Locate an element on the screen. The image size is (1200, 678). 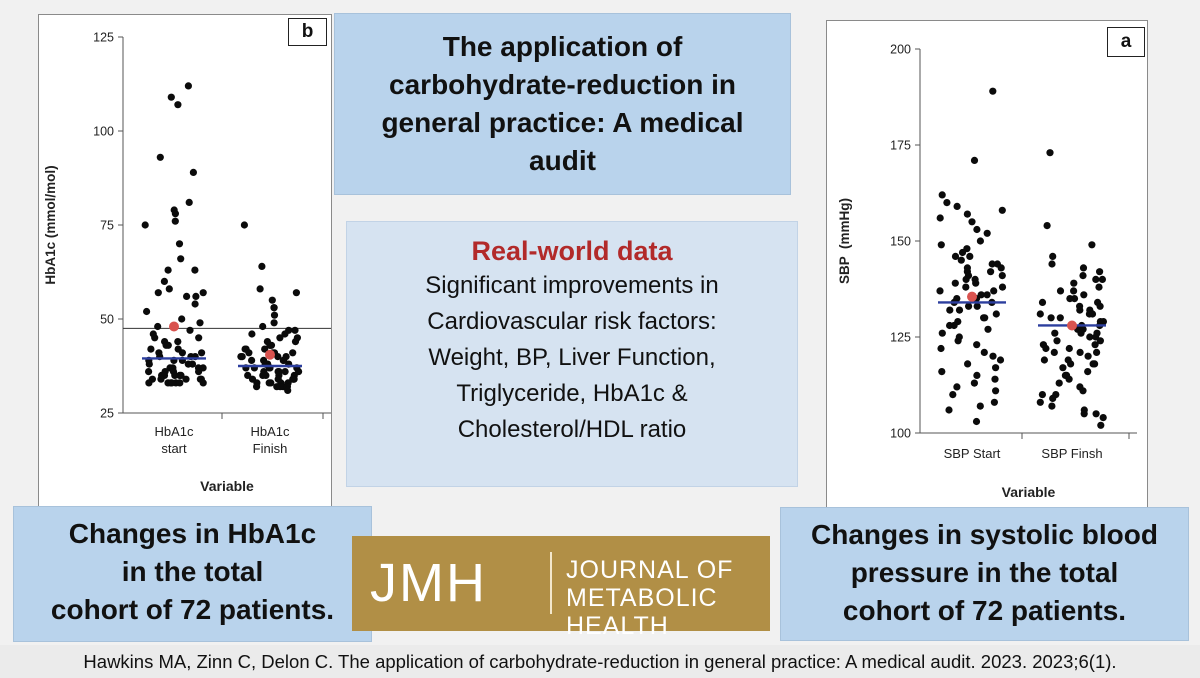
caption-line: Changes in systolic blood is located at coordinates (984, 534).